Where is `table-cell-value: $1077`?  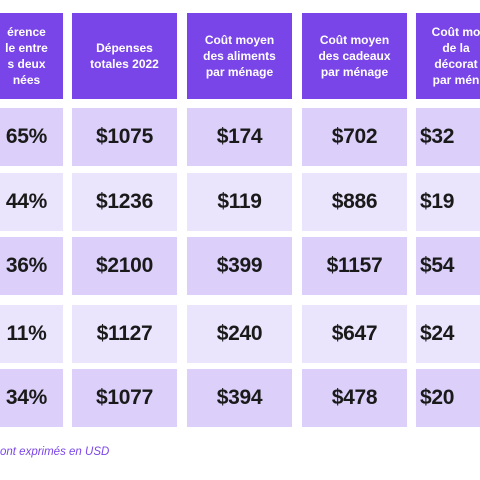 table-cell-value: $1077 is located at coordinates (124, 397).